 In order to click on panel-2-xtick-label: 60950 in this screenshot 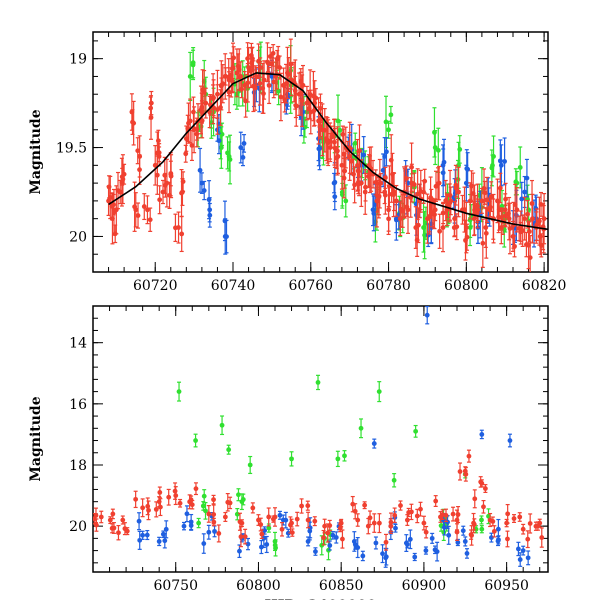, I will do `click(506, 586)`.